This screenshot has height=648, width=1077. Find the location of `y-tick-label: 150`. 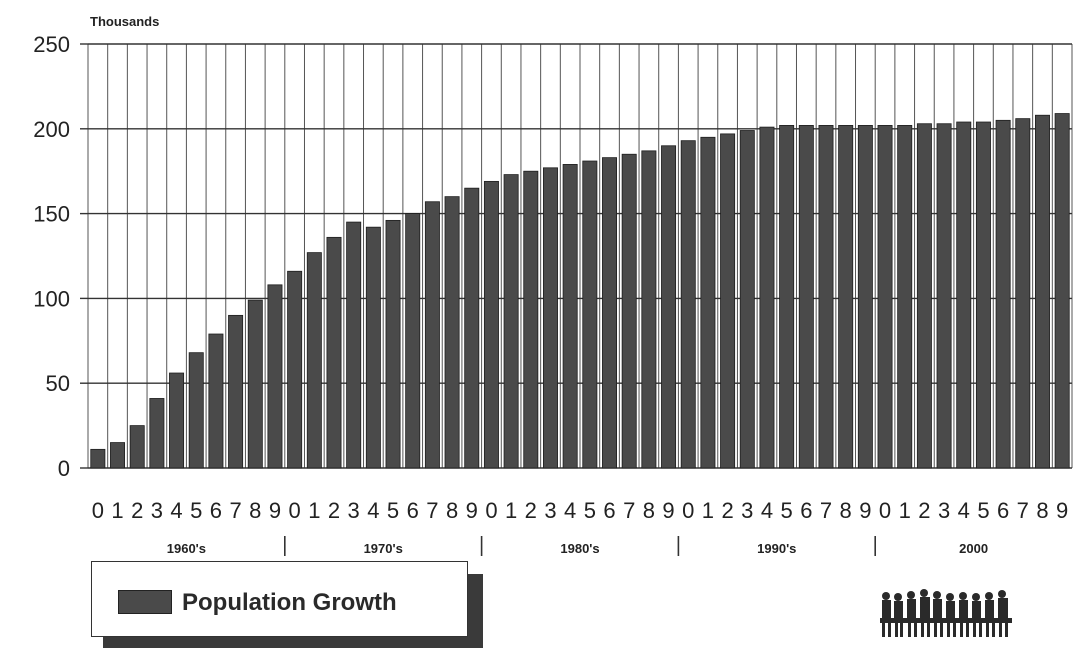

y-tick-label: 150 is located at coordinates (51, 214).